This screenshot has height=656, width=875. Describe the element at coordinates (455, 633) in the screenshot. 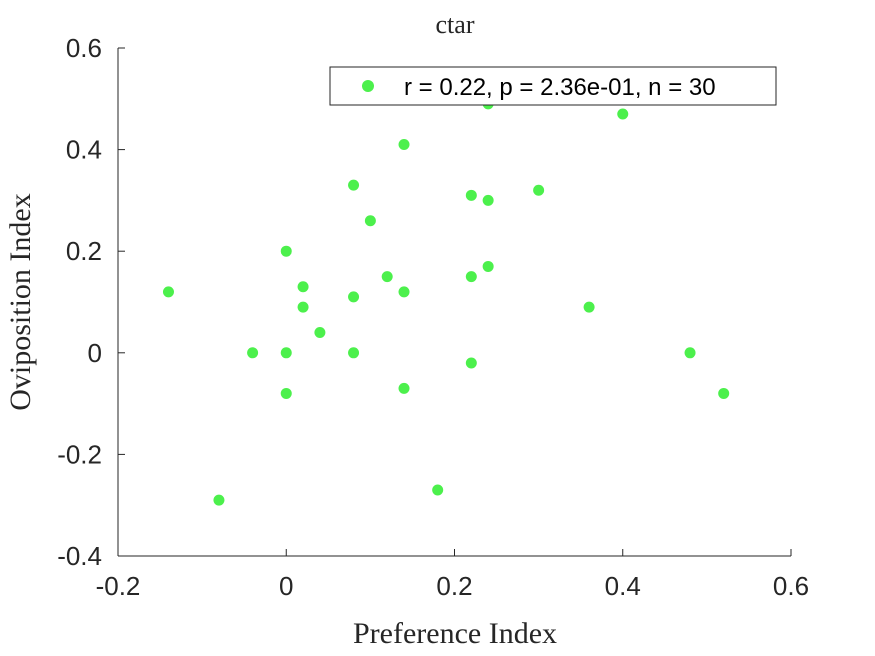

I see `x-axis-label: Preference Index` at that location.